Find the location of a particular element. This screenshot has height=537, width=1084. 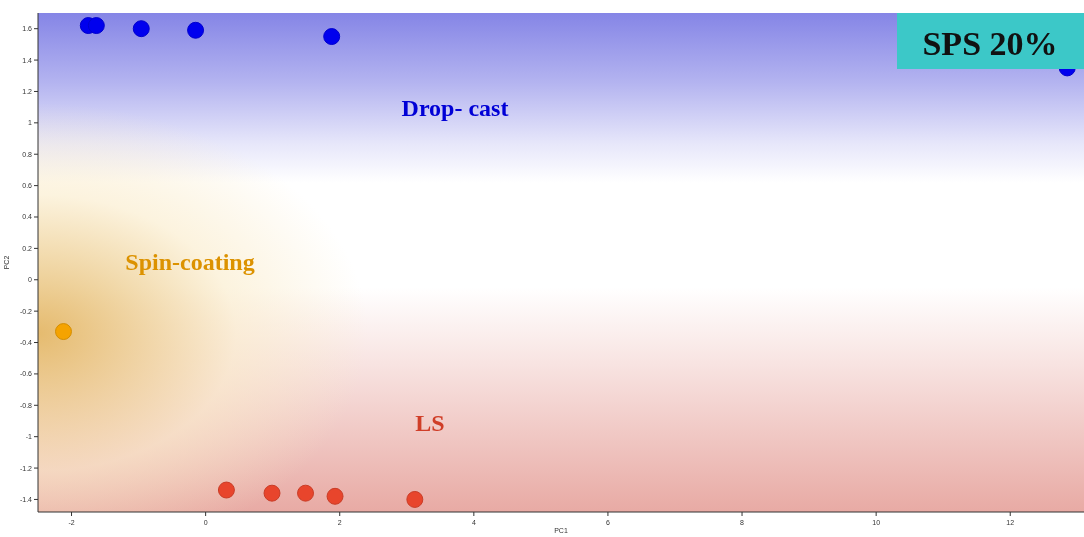

chart-title: SPS 20% is located at coordinates (990, 43).